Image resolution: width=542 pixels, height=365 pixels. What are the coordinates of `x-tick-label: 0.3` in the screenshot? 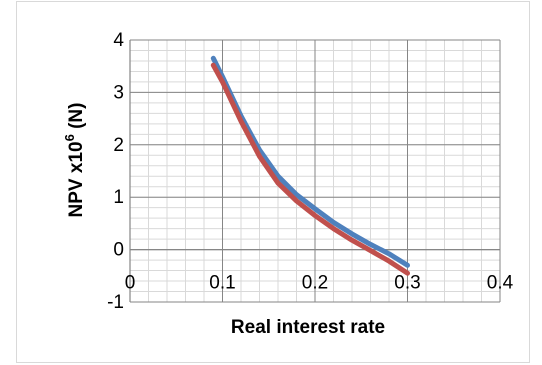 It's located at (407, 283).